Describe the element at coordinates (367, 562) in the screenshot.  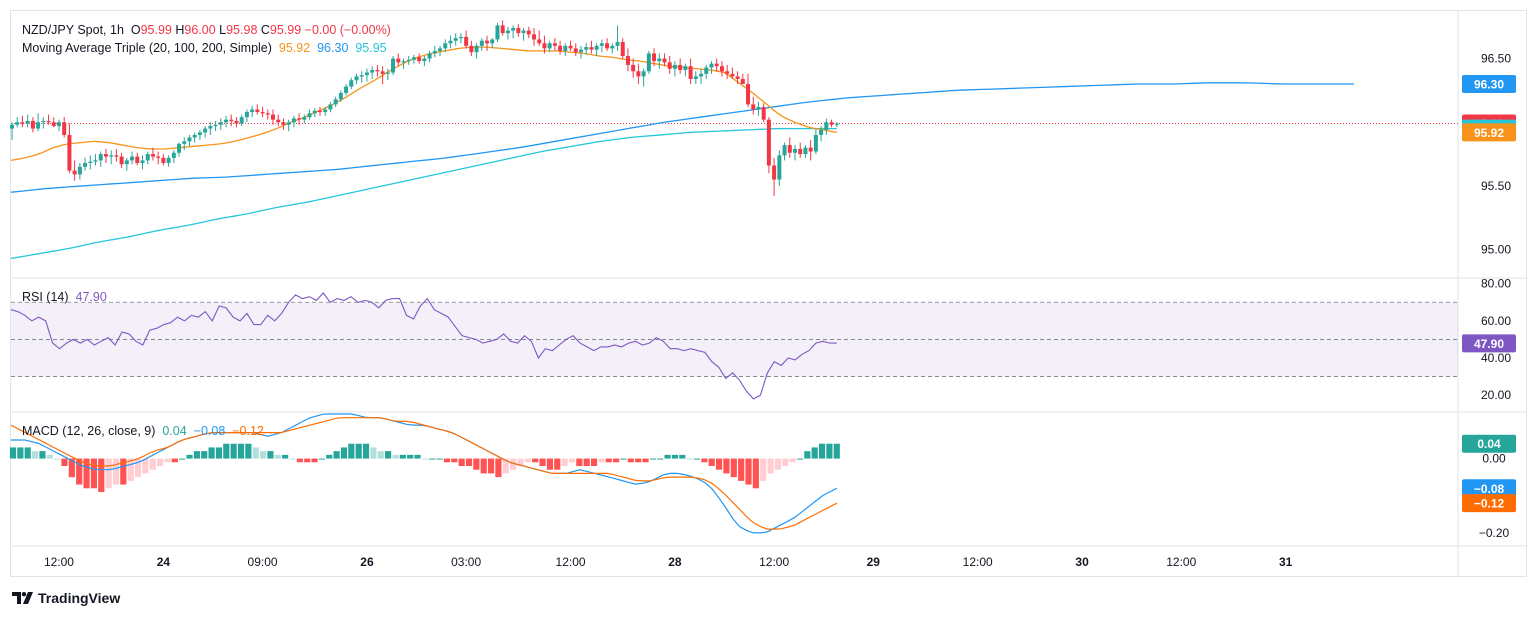
I see `time-tick-label: 26` at that location.